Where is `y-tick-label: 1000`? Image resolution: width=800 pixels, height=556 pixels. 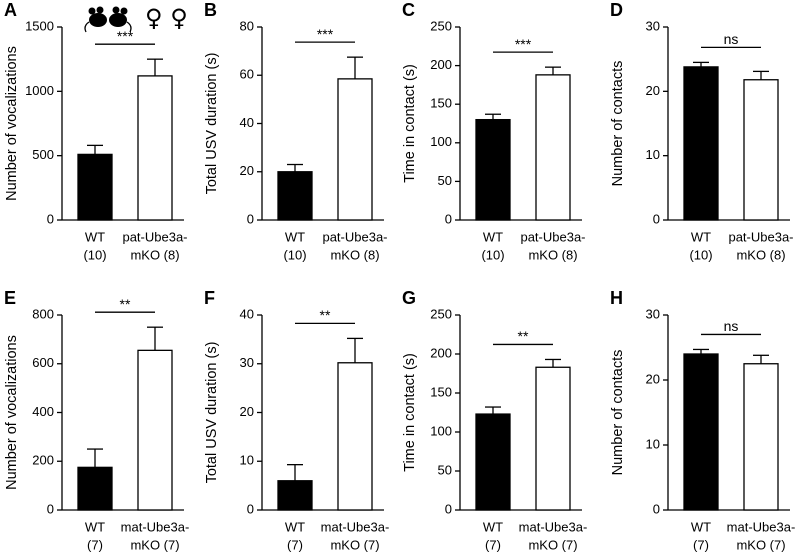
y-tick-label: 1000 is located at coordinates (39, 90).